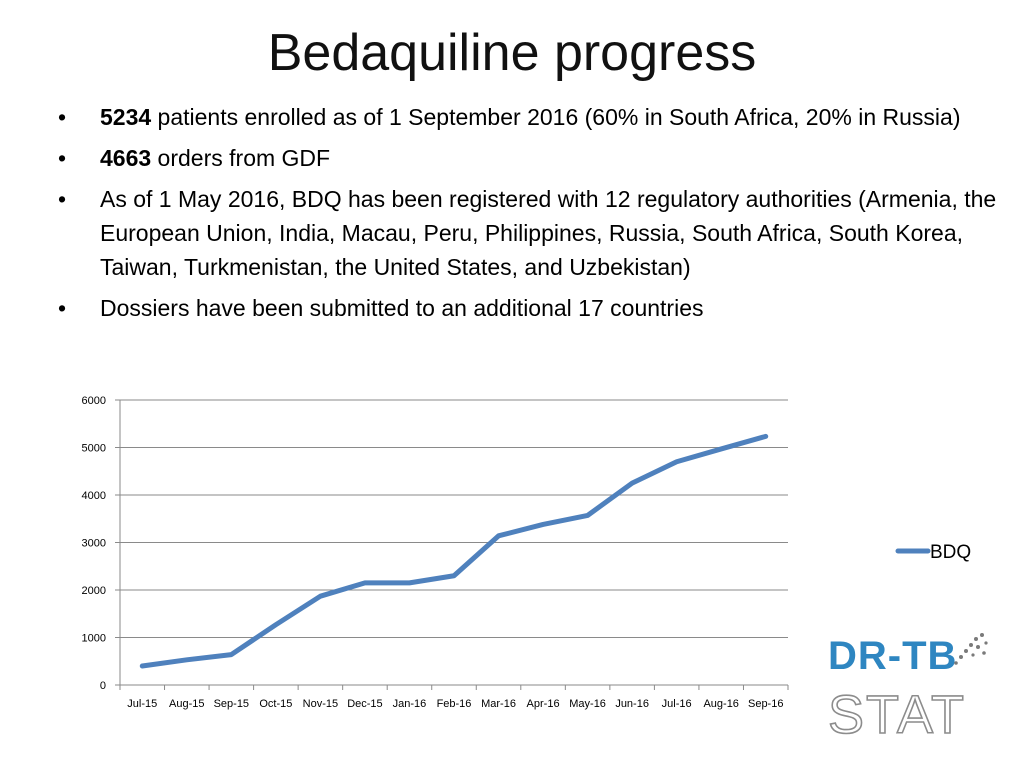 Image resolution: width=1024 pixels, height=768 pixels. What do you see at coordinates (454, 704) in the screenshot?
I see `x-tick-label: Feb-16` at bounding box center [454, 704].